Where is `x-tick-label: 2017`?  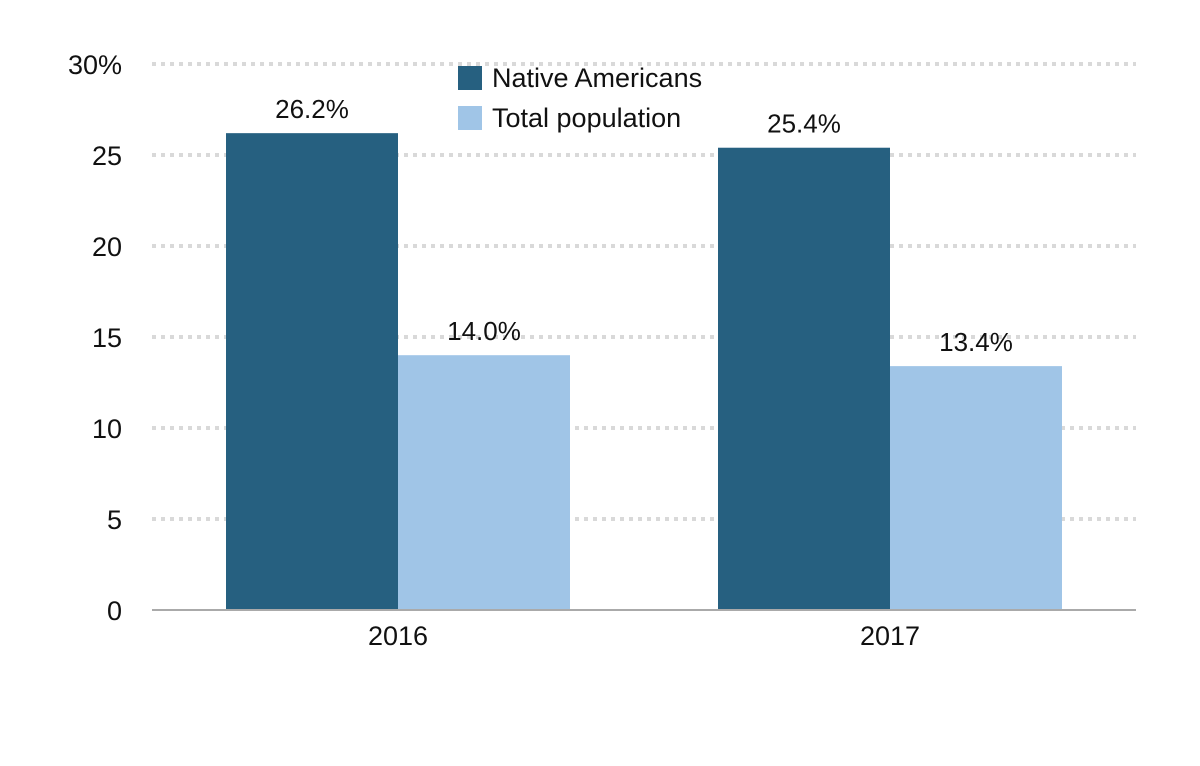
x-tick-label: 2017 is located at coordinates (890, 636).